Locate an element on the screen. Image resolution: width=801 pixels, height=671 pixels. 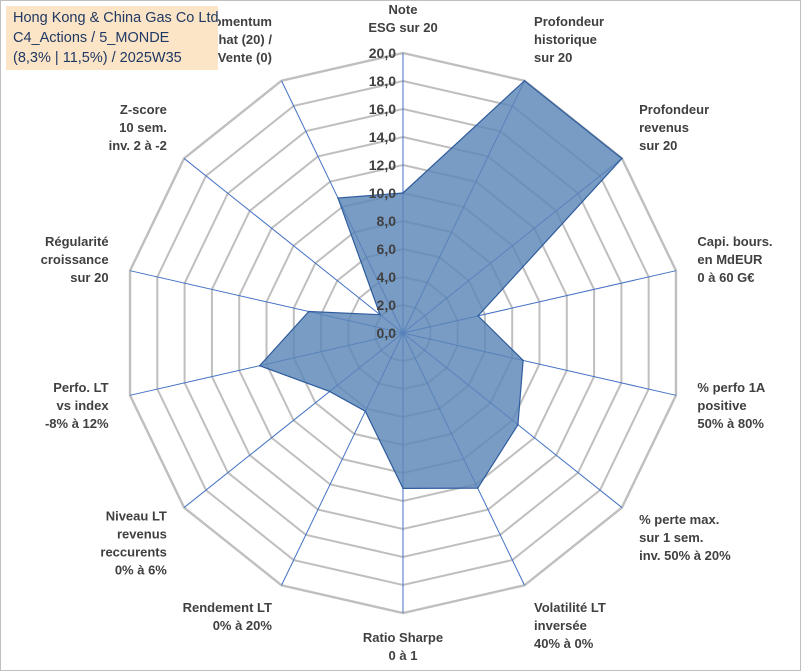
category-label: % perfo 1A positive 50% à 80% is located at coordinates (731, 405).